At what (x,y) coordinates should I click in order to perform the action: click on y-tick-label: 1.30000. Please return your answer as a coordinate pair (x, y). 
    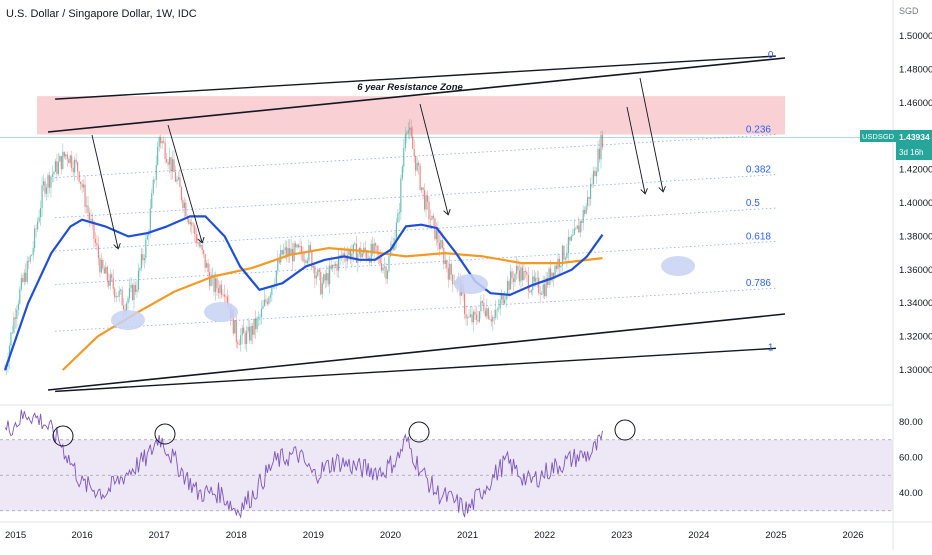
    Looking at the image, I should click on (915, 370).